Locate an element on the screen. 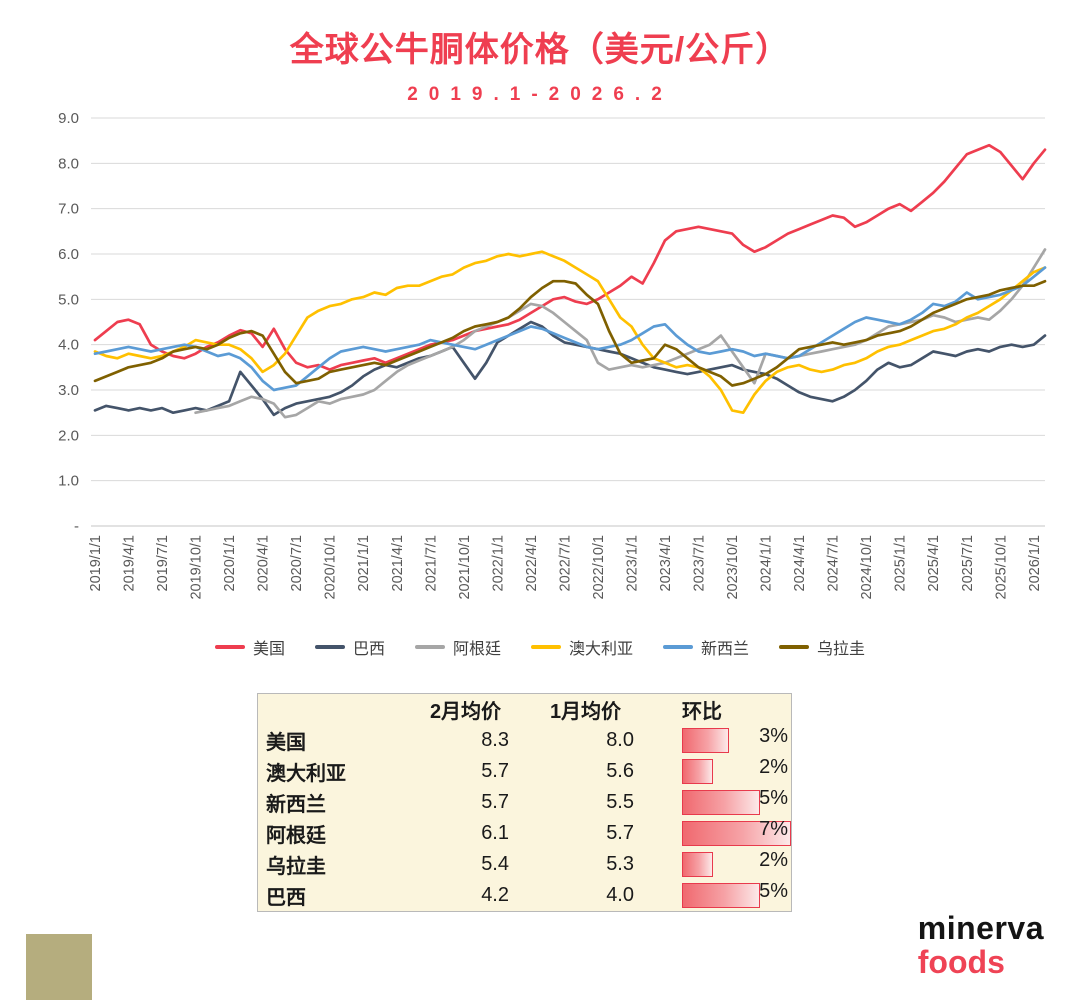  jan-avg-price: 5.3 is located at coordinates (620, 864).